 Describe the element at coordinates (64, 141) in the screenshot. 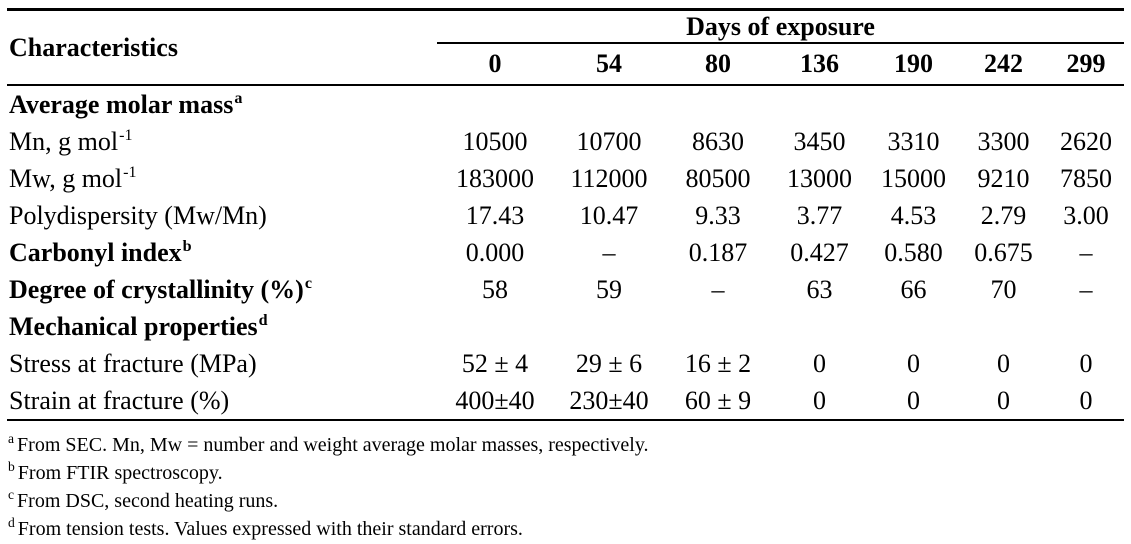

I see `row-label-text: Mn, g mol` at that location.